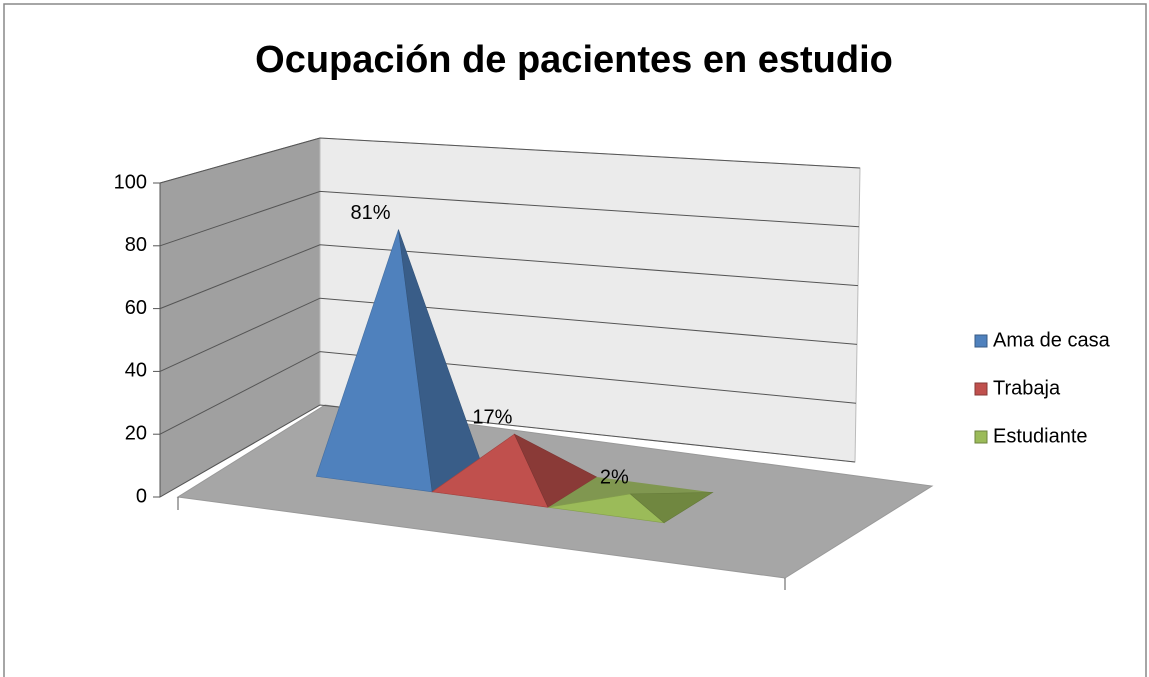 The width and height of the screenshot is (1149, 677). I want to click on data-label: 2%, so click(614, 477).